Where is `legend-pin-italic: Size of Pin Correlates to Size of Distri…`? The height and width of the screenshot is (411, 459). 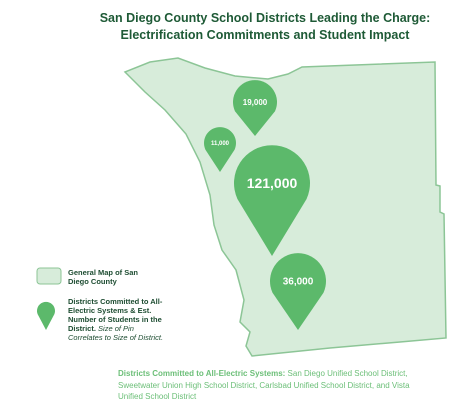
legend-pin-italic: Size of Pin Correlates to Size of Distri… is located at coordinates (116, 333).